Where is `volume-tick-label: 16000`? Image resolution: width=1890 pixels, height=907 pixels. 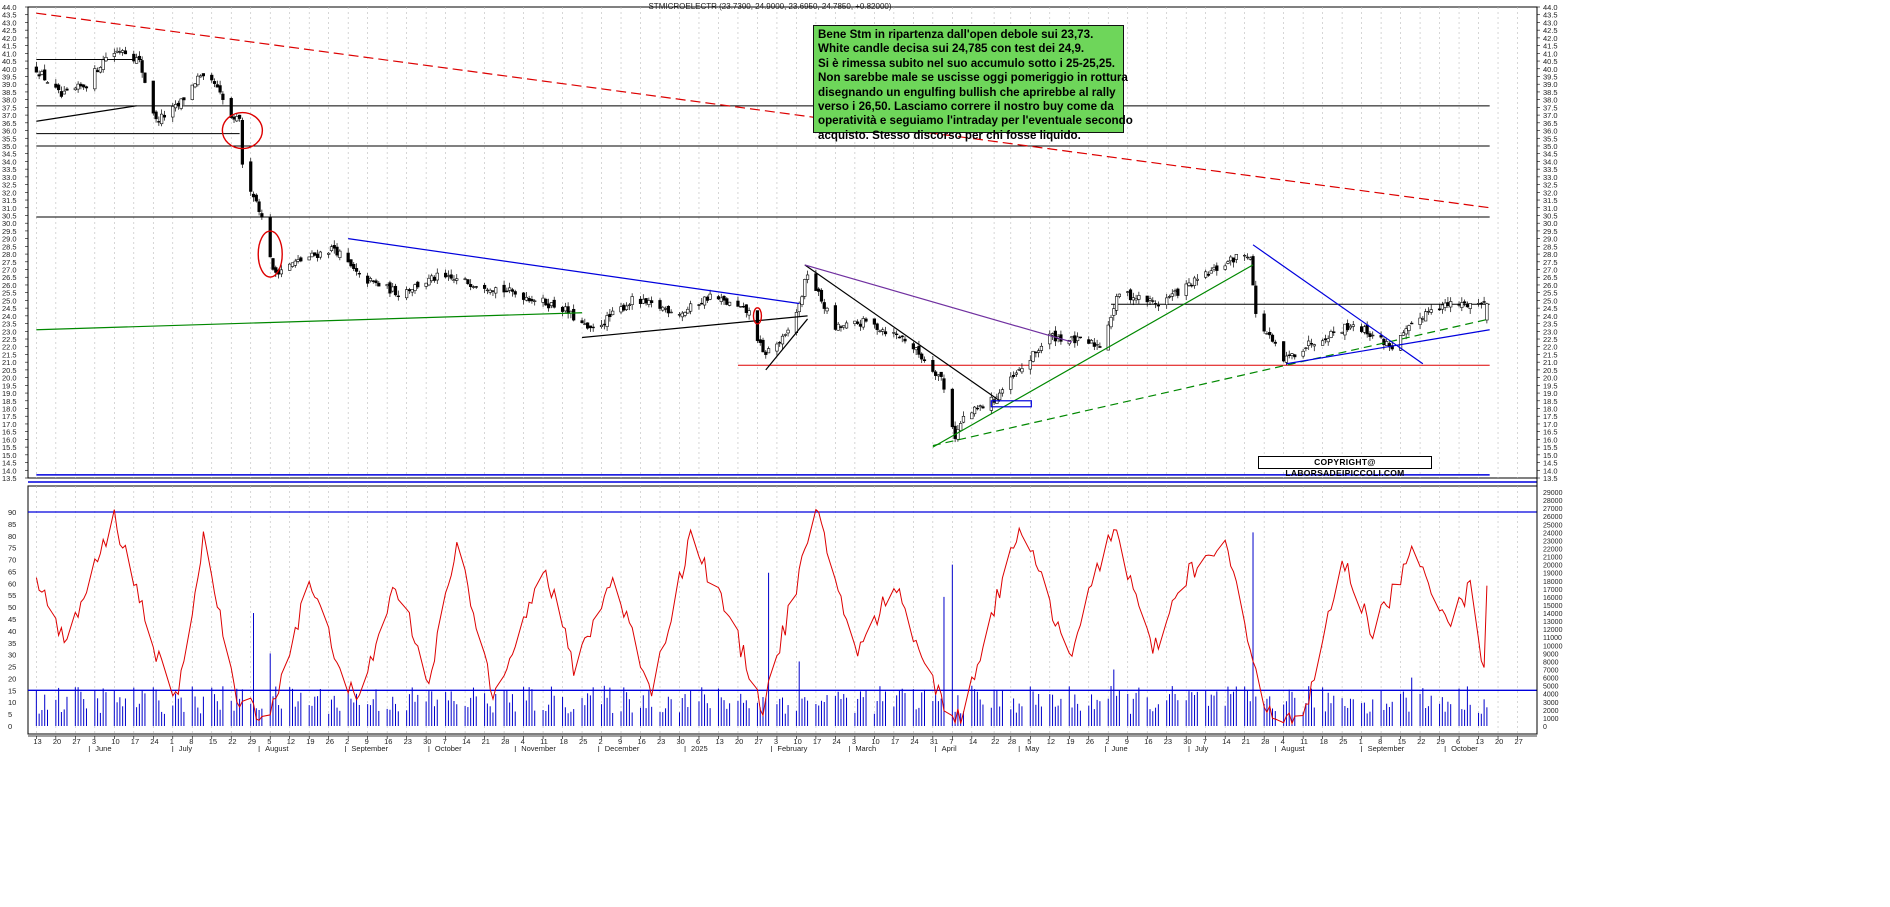 volume-tick-label: 16000 is located at coordinates (1553, 598).